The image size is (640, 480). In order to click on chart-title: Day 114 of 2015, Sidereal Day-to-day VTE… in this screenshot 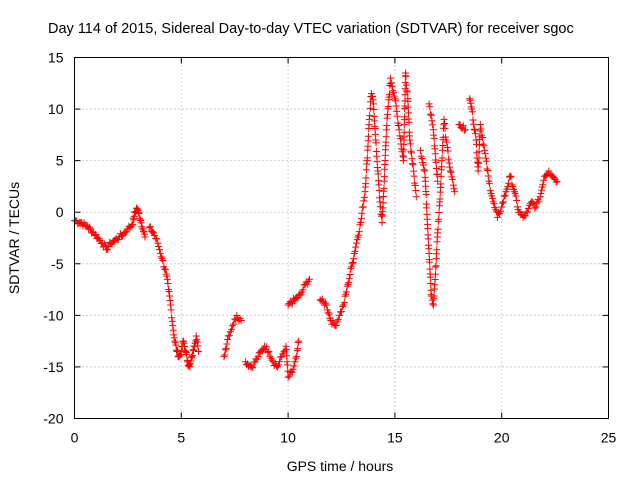, I will do `click(311, 29)`.